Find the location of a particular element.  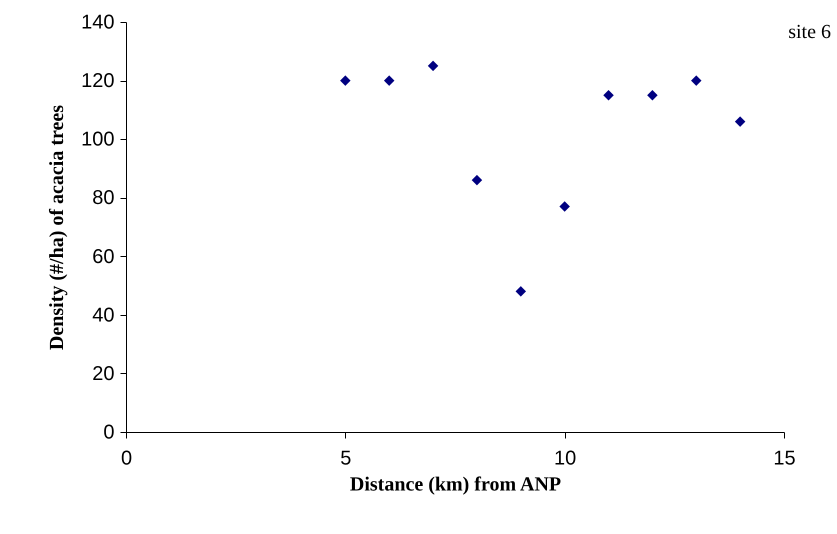

y-axis-title: Density (#/ha) of acacia trees is located at coordinates (57, 227).